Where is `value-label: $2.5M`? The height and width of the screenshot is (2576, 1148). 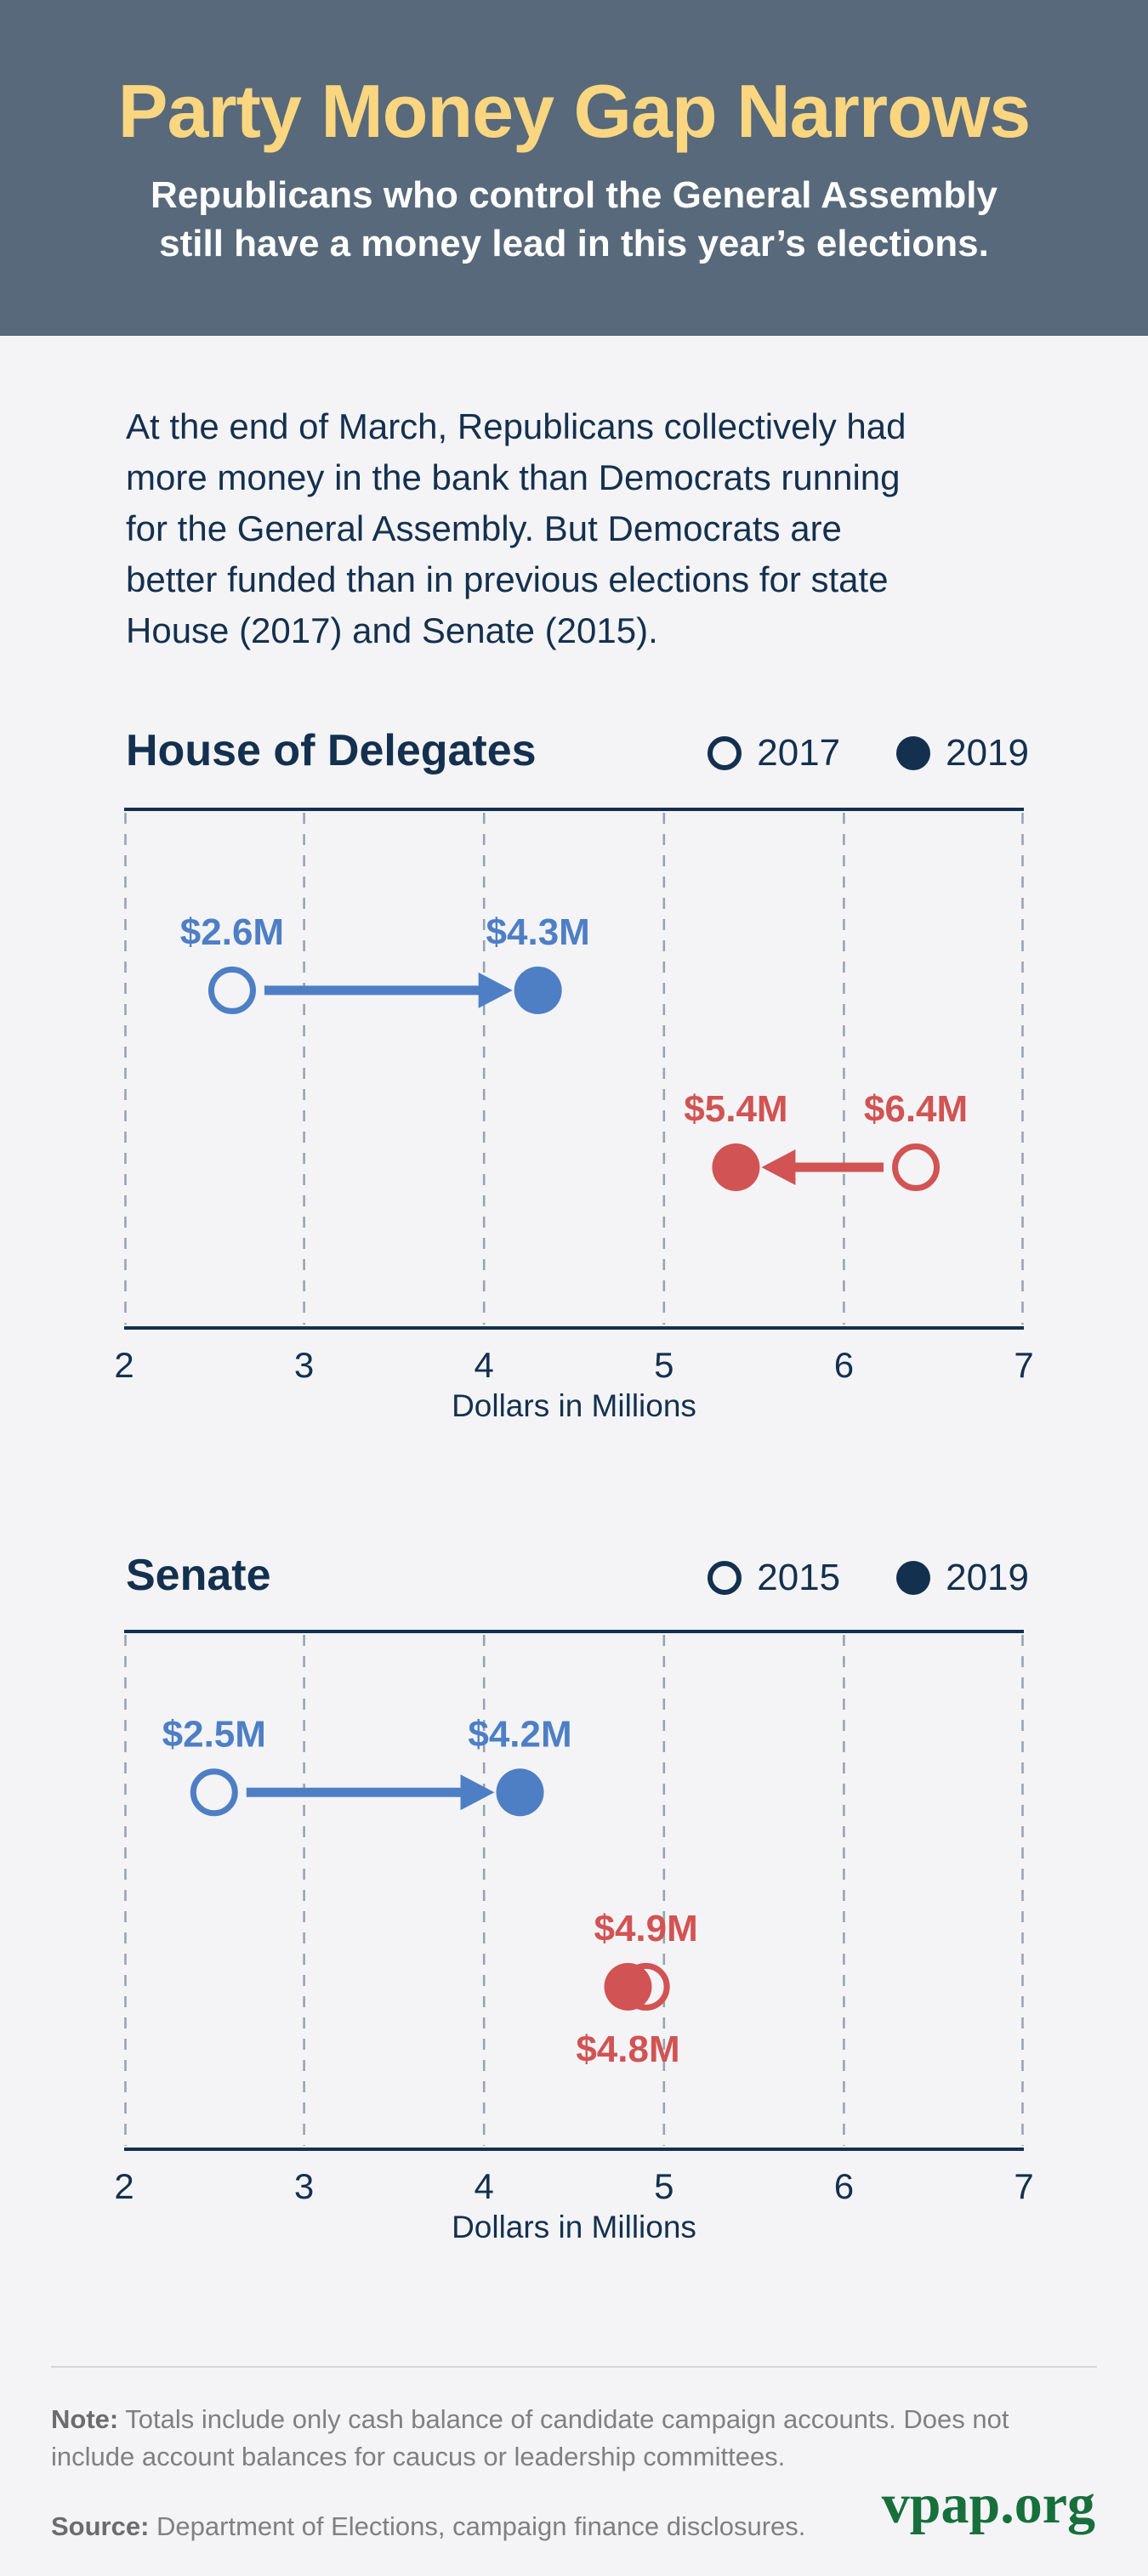
value-label: $2.5M is located at coordinates (214, 1734).